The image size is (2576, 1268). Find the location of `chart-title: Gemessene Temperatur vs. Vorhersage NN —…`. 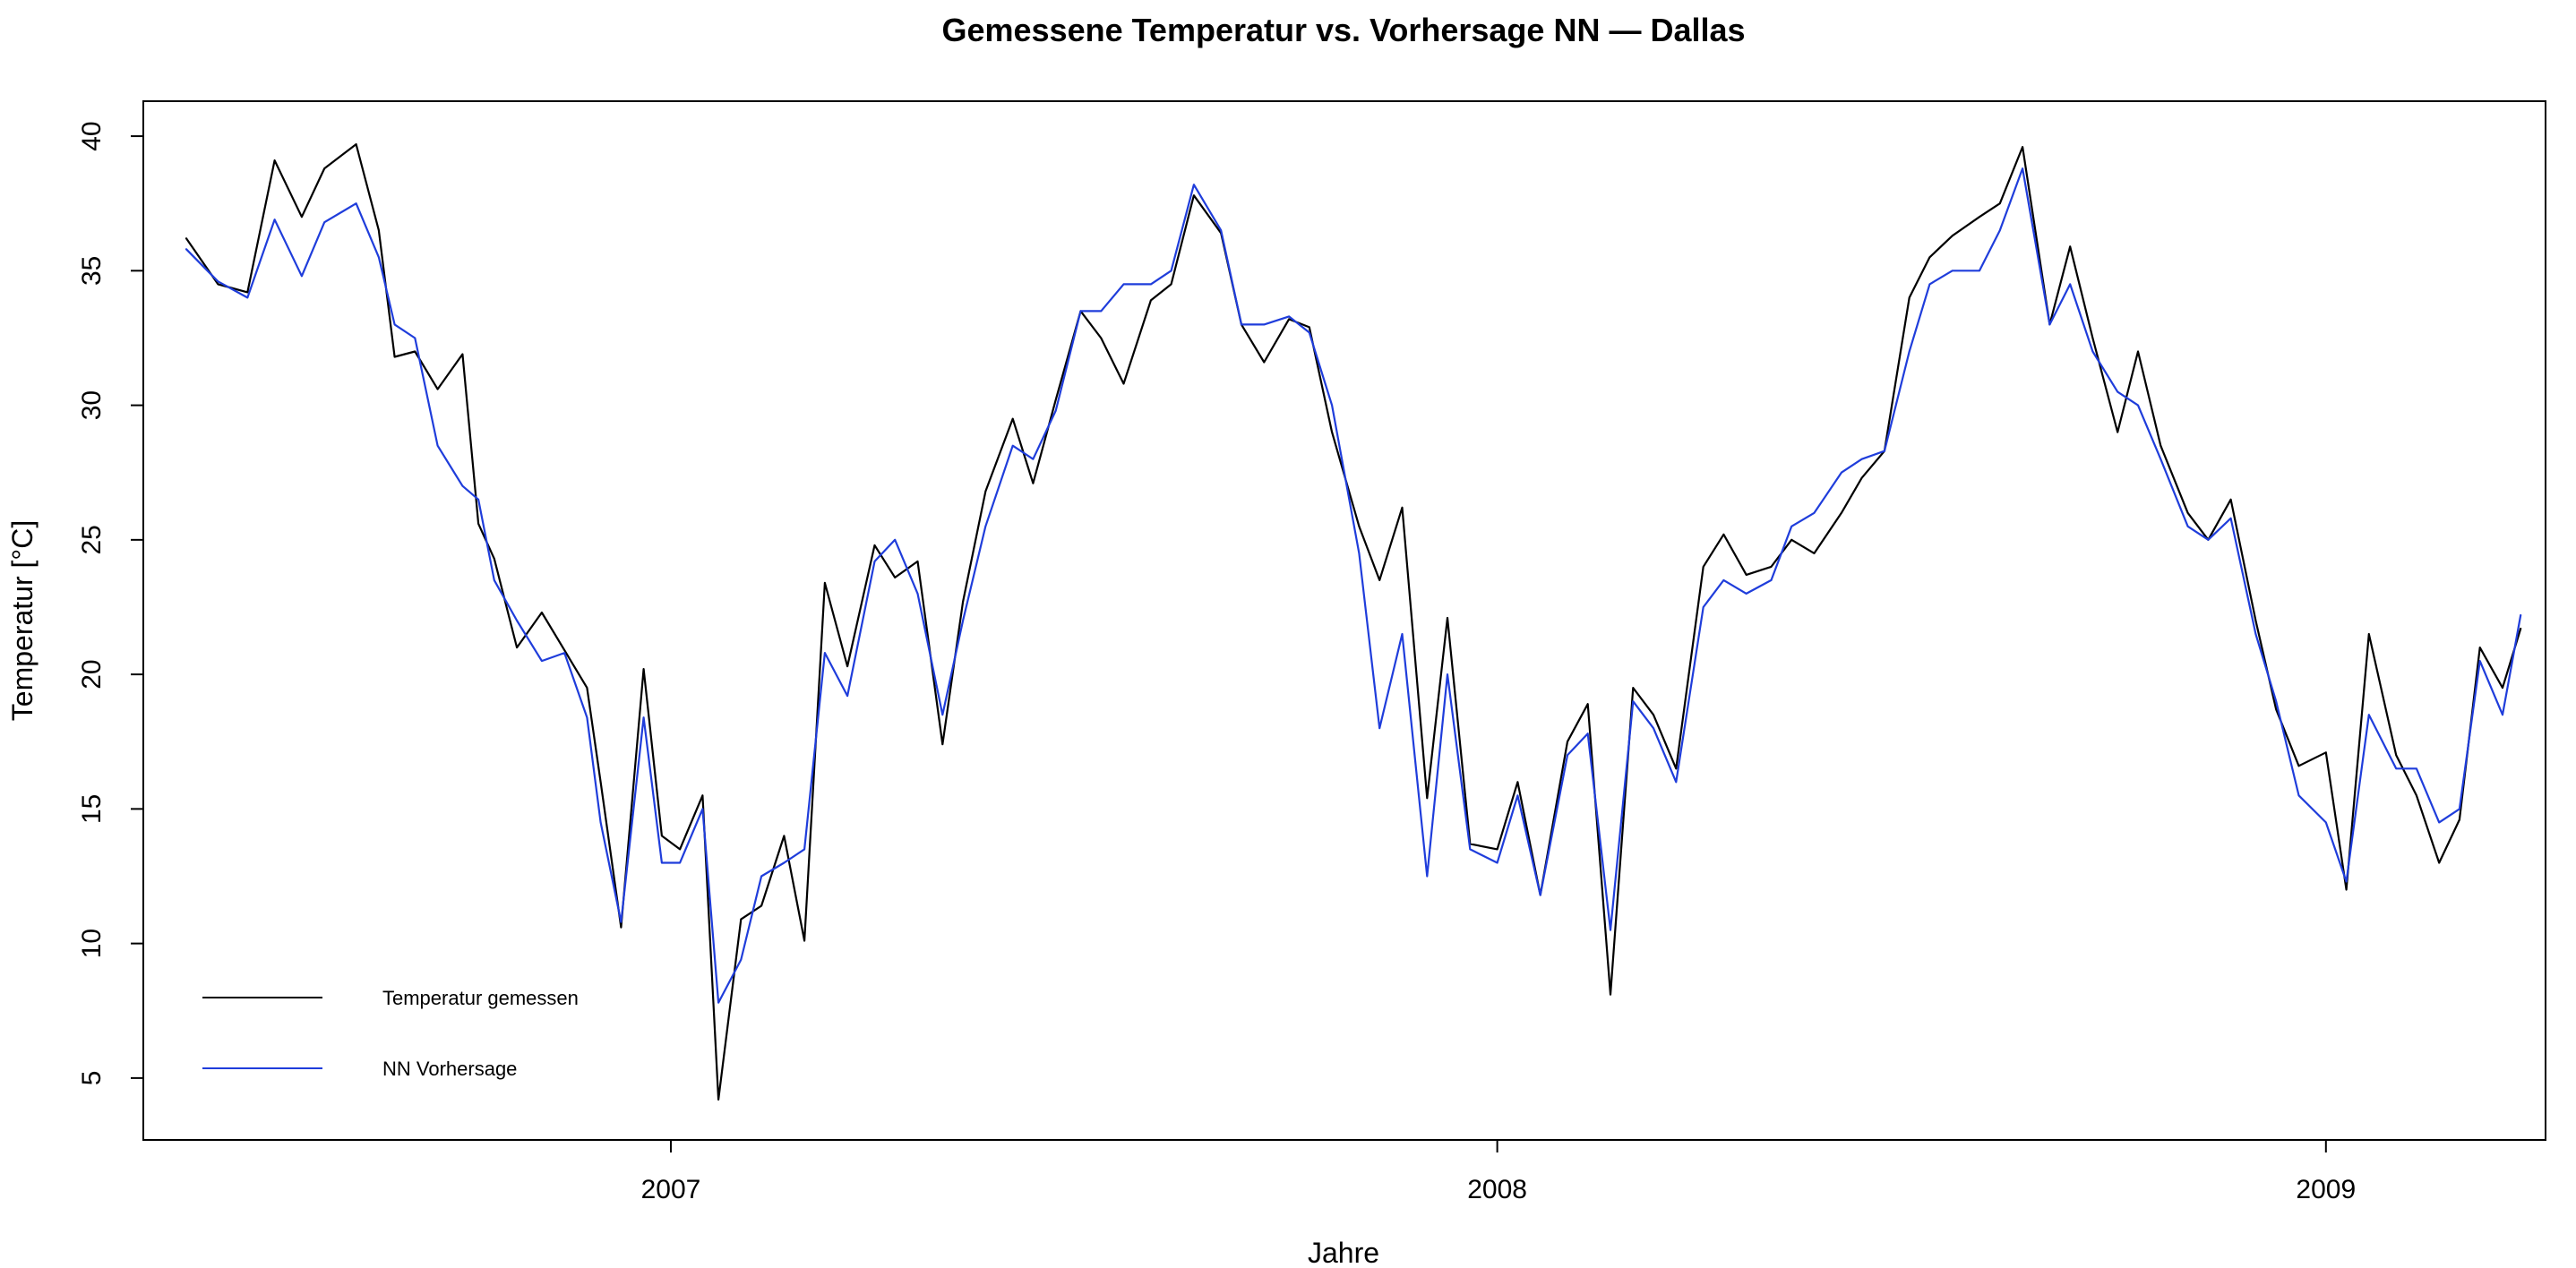

chart-title: Gemessene Temperatur vs. Vorhersage NN —… is located at coordinates (1343, 30).